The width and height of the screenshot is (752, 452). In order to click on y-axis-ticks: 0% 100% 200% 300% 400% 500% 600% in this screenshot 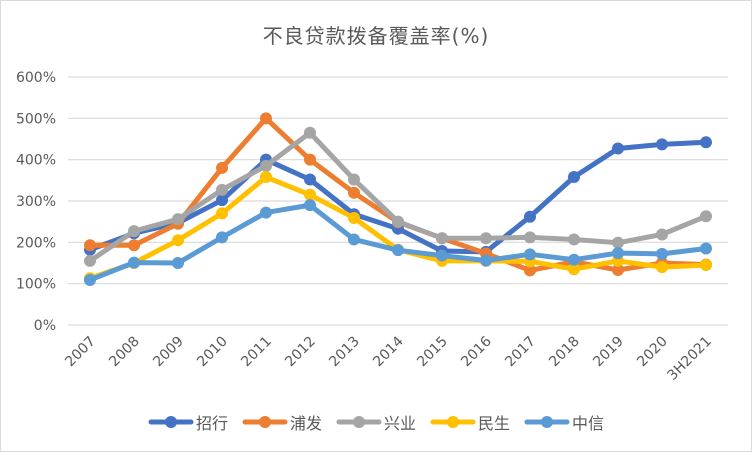, I will do `click(36, 202)`.